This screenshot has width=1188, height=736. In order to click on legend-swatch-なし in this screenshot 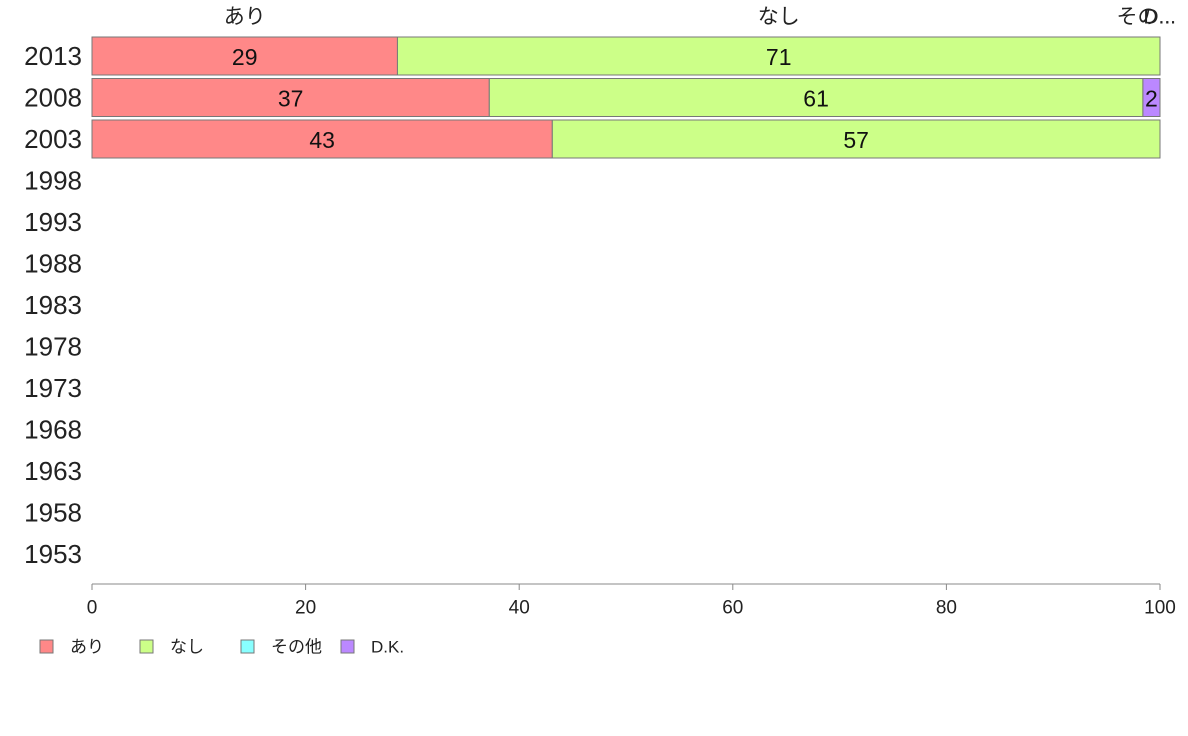, I will do `click(146, 646)`.